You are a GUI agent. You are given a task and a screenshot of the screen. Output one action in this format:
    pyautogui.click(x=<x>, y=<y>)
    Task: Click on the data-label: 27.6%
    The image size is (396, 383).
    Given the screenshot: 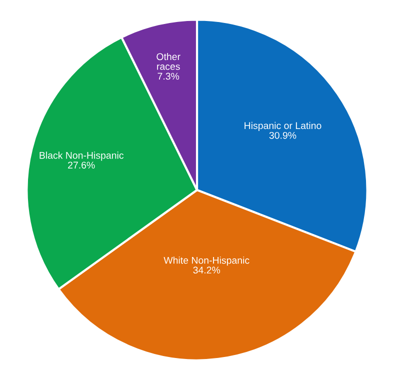 What is the action you would take?
    pyautogui.click(x=81, y=165)
    